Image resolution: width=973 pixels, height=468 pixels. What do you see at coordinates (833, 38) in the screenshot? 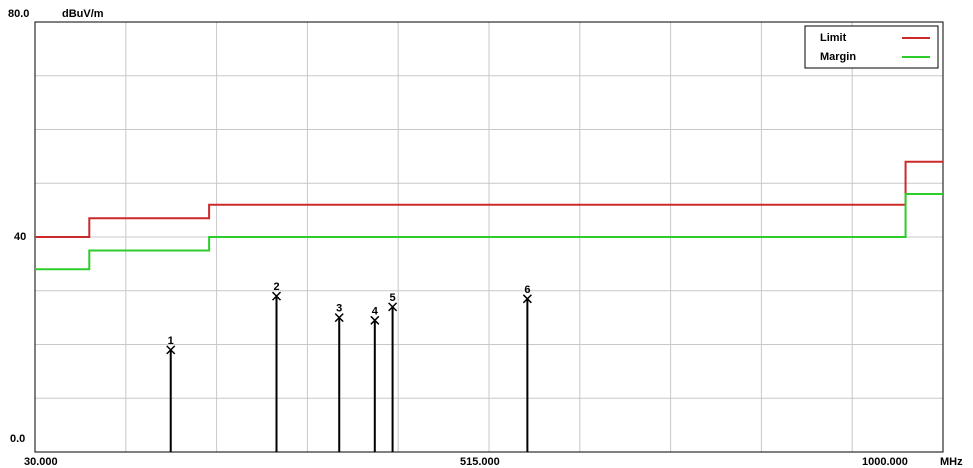
I see `legend-limit-label: Limit` at bounding box center [833, 38].